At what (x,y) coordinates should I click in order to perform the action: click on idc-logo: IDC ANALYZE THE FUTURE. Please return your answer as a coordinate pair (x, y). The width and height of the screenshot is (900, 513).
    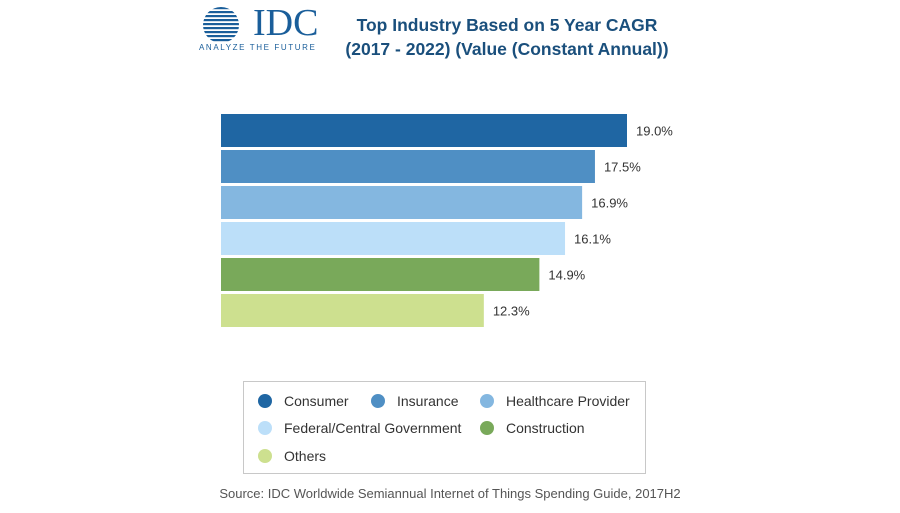
    Looking at the image, I should click on (262, 27).